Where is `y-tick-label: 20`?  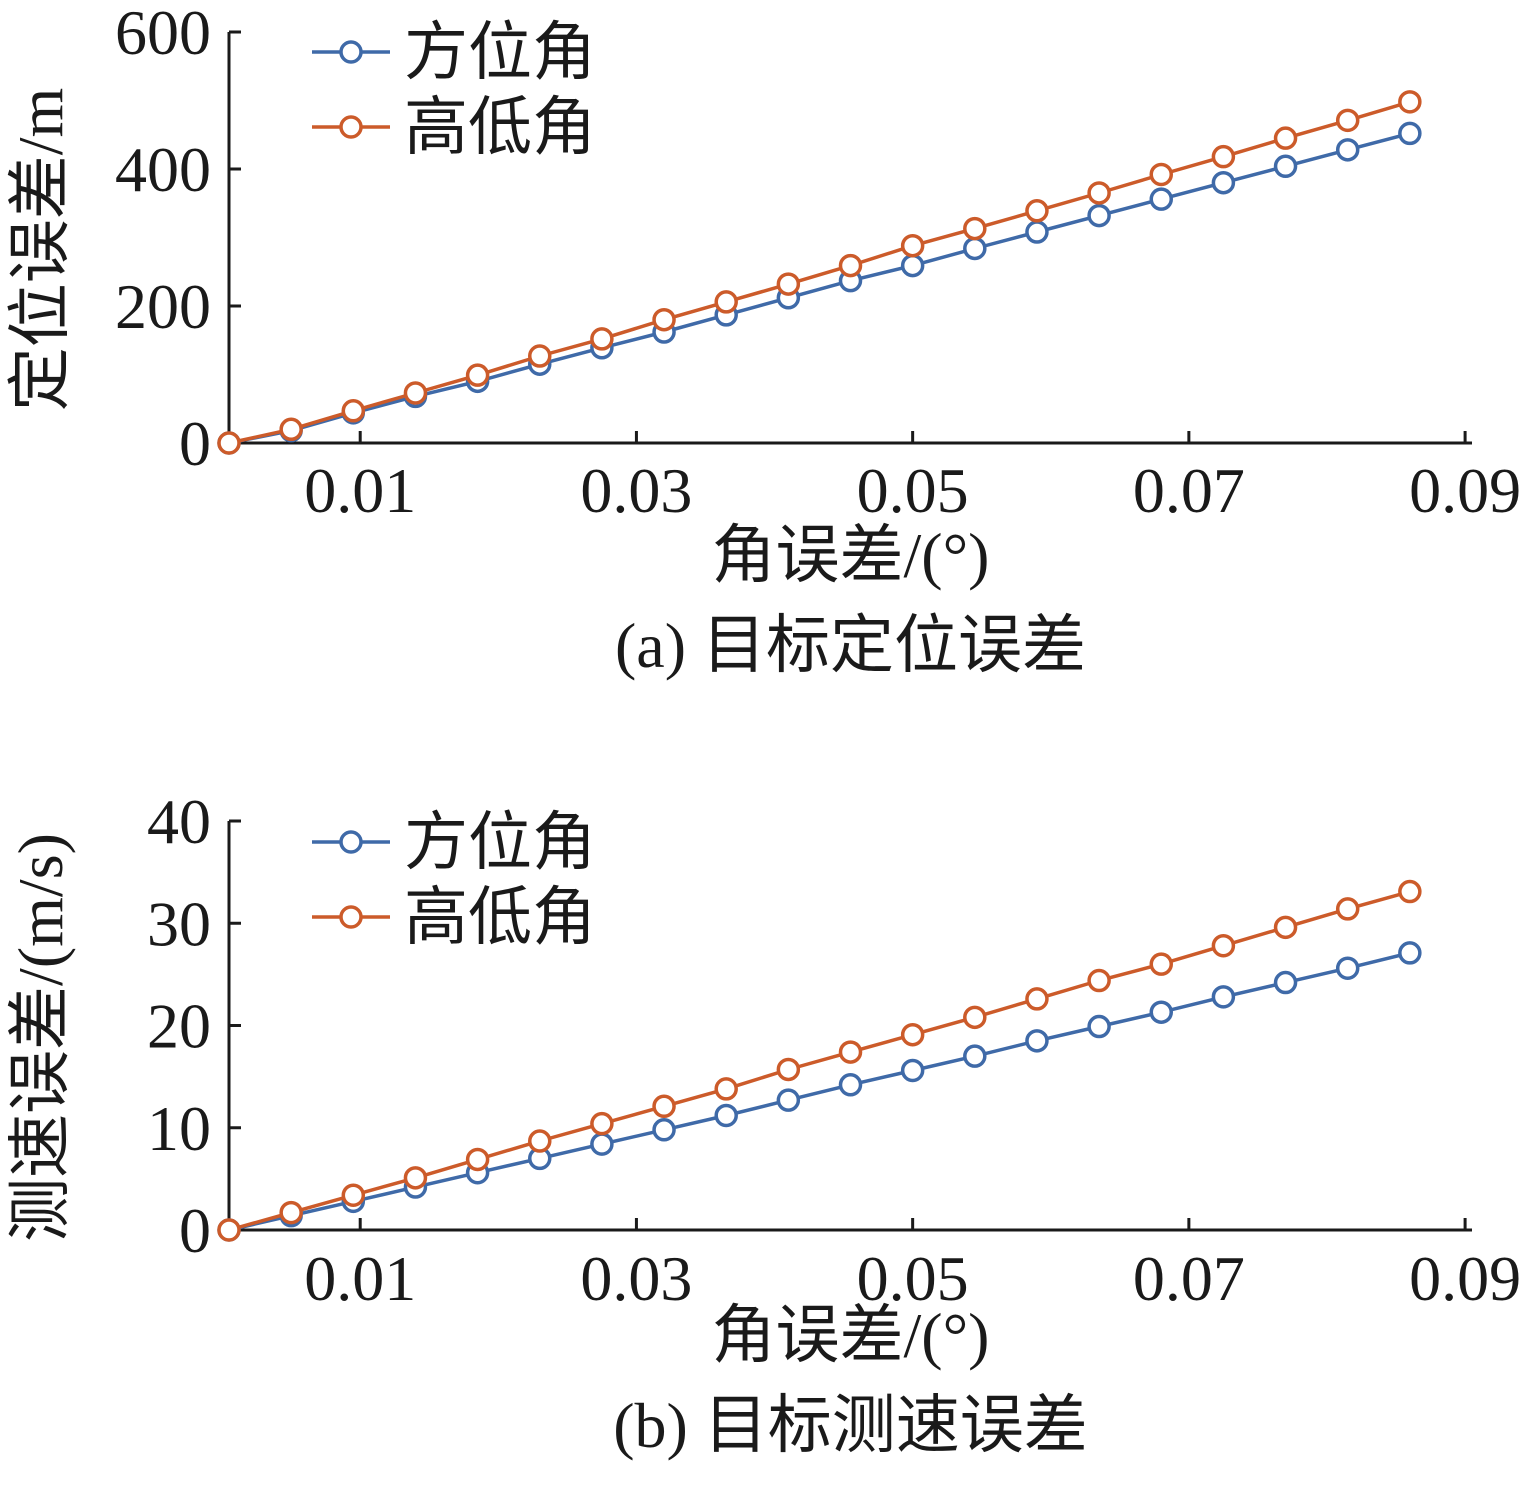 y-tick-label: 20 is located at coordinates (179, 1026).